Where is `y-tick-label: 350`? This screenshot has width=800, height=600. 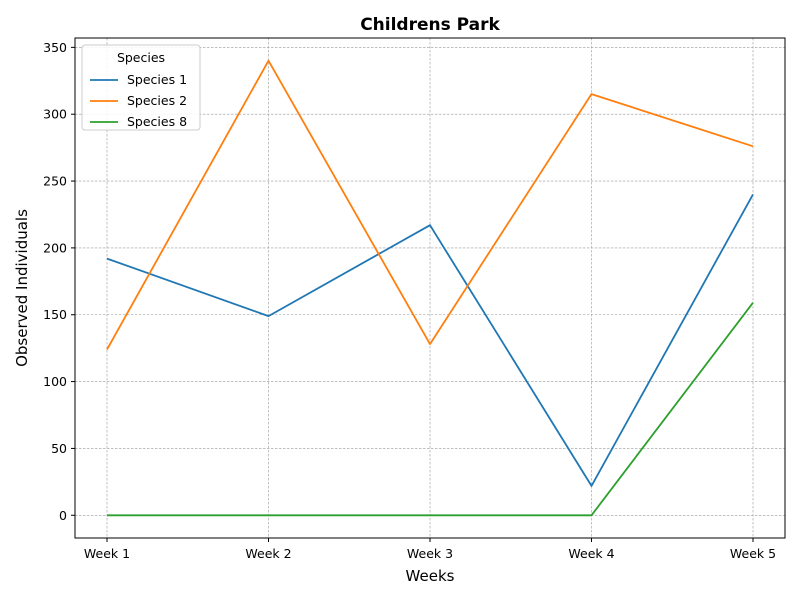 y-tick-label: 350 is located at coordinates (55, 47).